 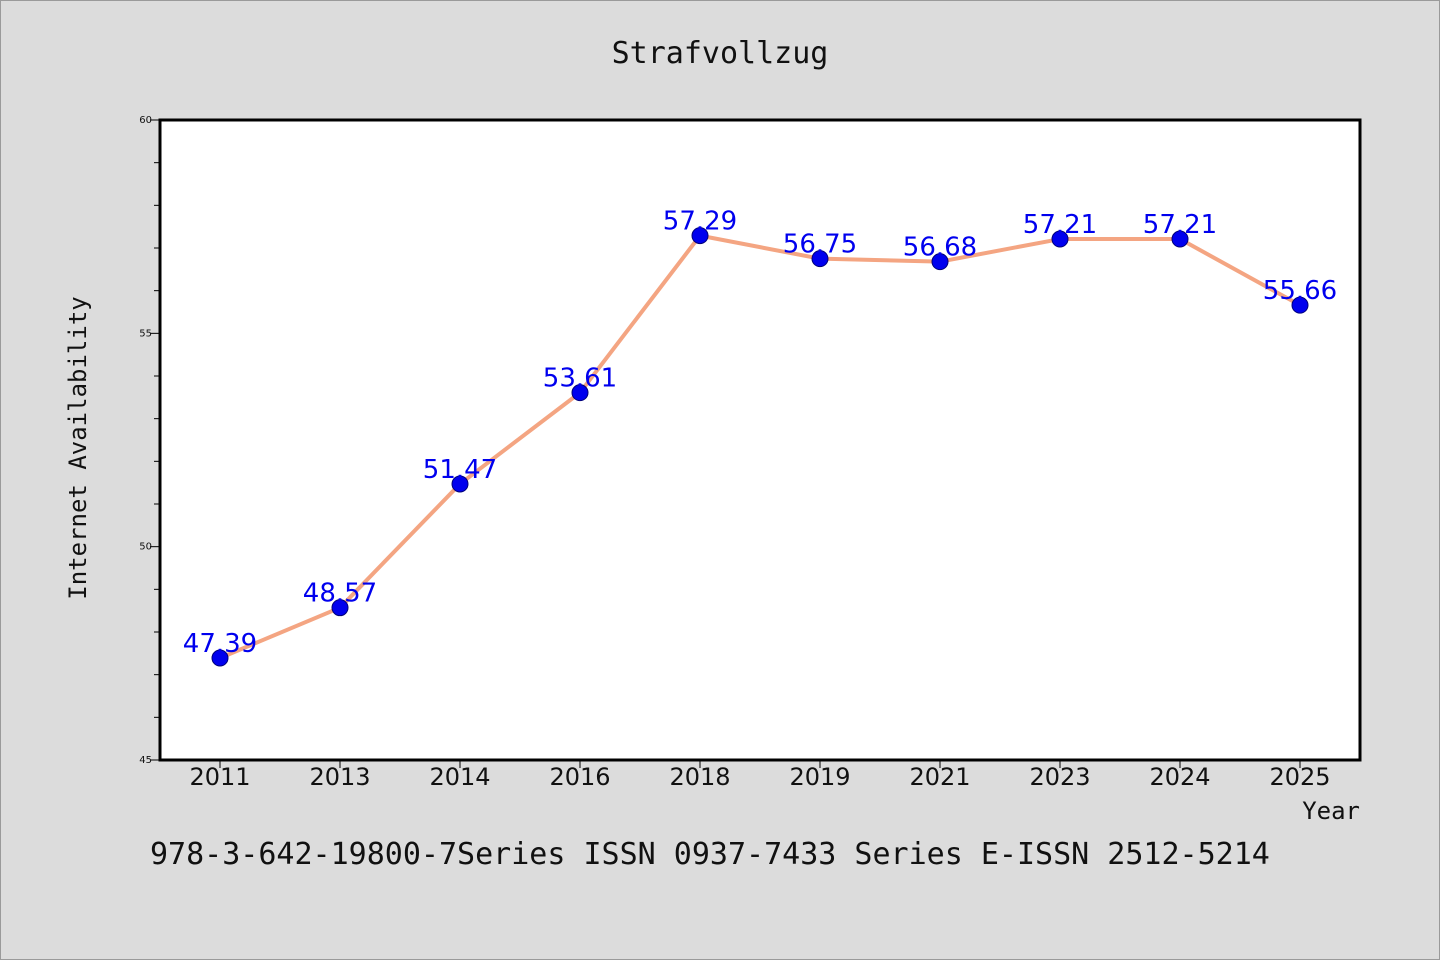 I want to click on data-label: 55.66, so click(x=1300, y=291).